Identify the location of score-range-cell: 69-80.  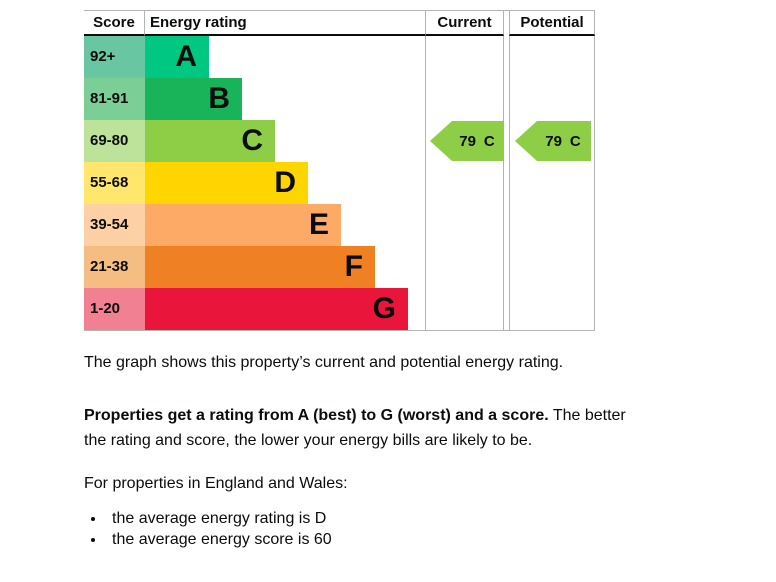
(114, 141).